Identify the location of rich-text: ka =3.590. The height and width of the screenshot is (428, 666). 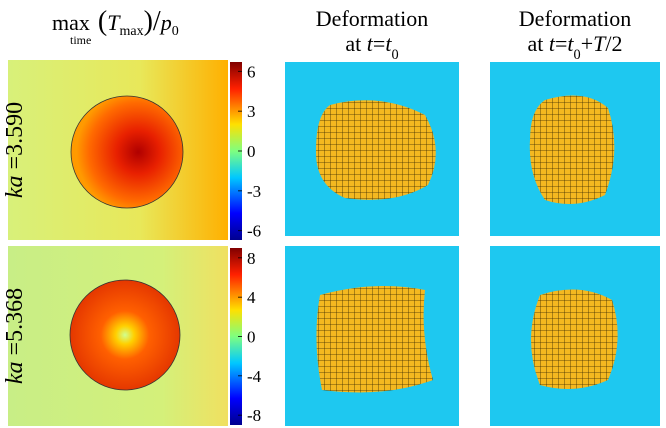
(15, 150).